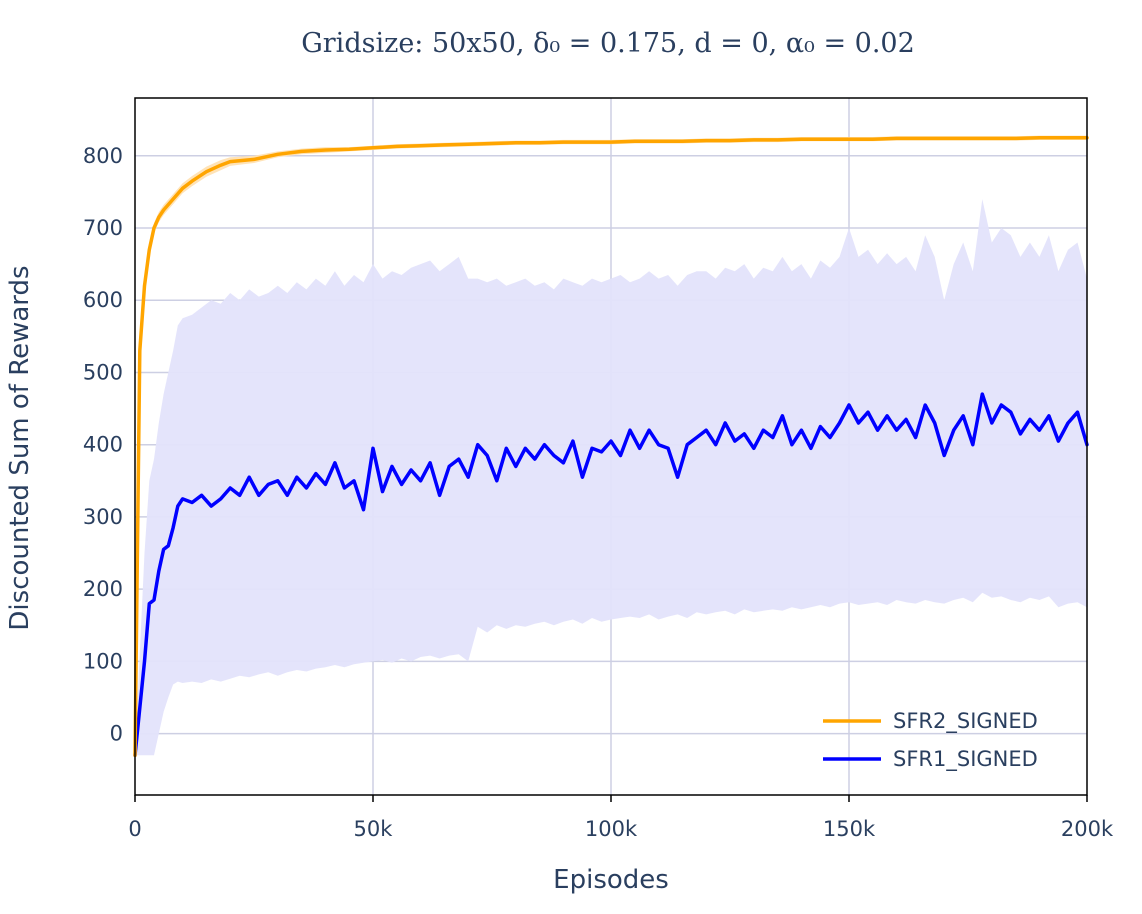 This screenshot has height=914, width=1142. What do you see at coordinates (20, 447) in the screenshot?
I see `y-axis-title: Discounted Sum of Rewards` at bounding box center [20, 447].